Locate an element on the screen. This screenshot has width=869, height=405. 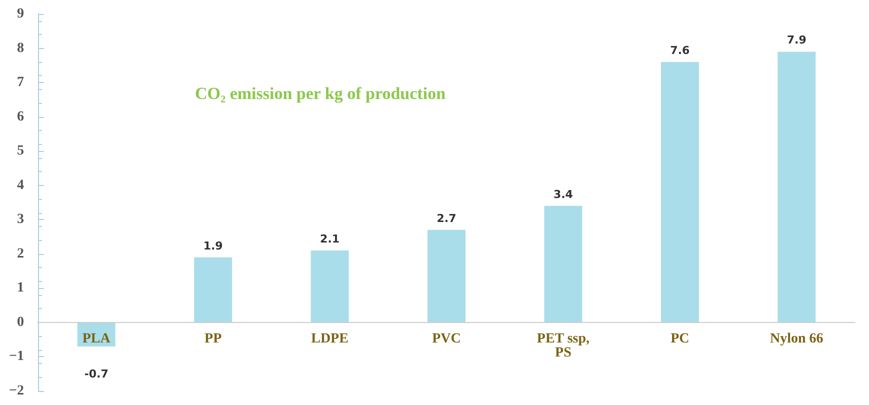
x-tick-label: PC is located at coordinates (680, 339).